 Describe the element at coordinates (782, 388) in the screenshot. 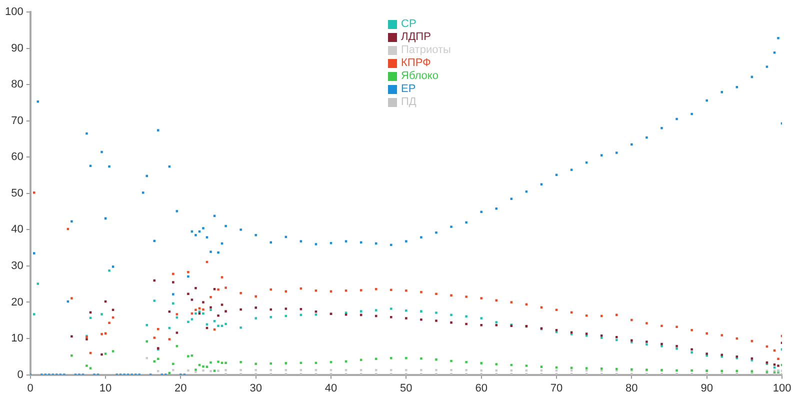

I see `x-tick-label: 100` at that location.